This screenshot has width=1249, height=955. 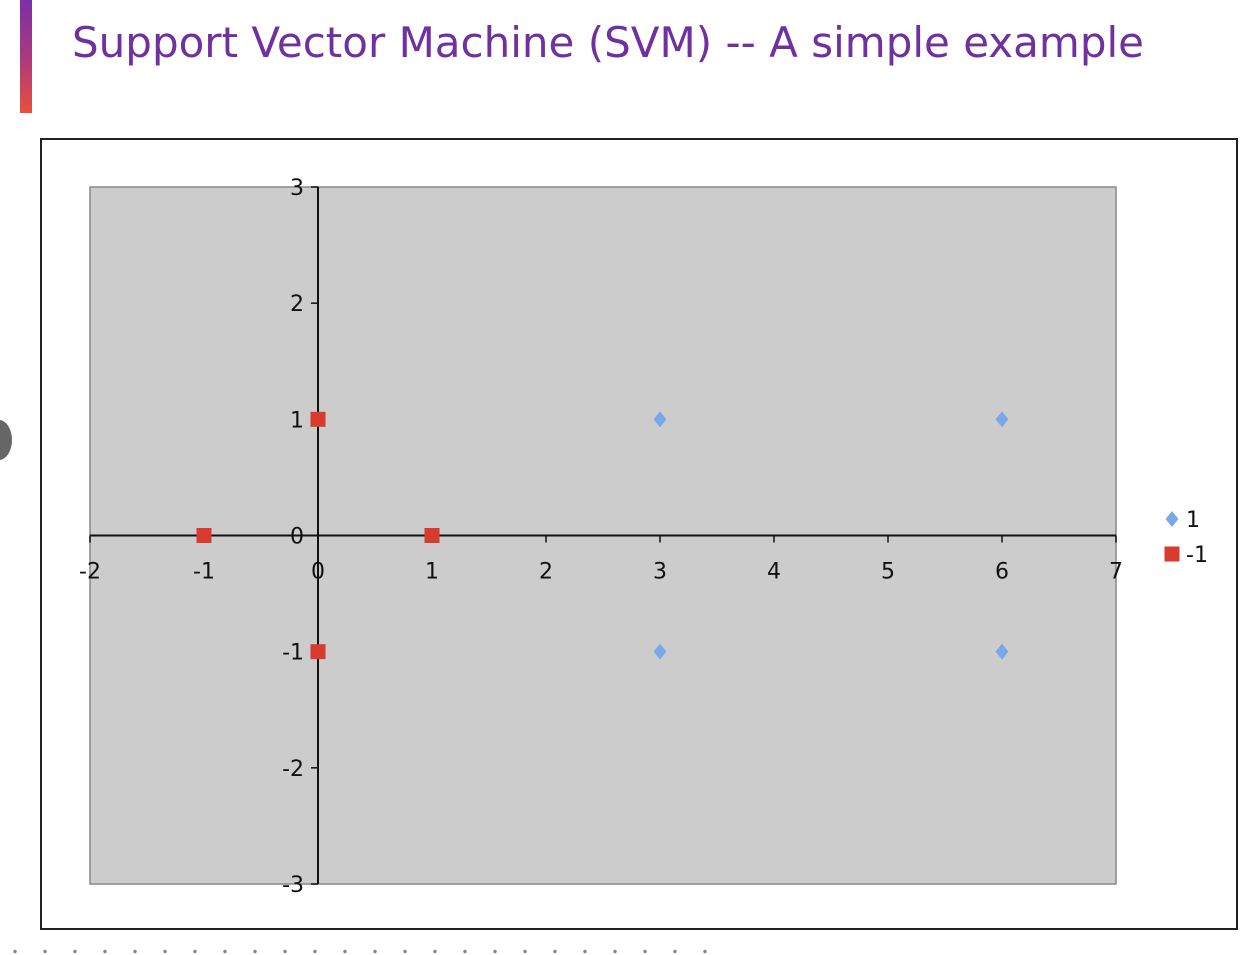 What do you see at coordinates (297, 188) in the screenshot?
I see `y-tick-label: 3` at bounding box center [297, 188].